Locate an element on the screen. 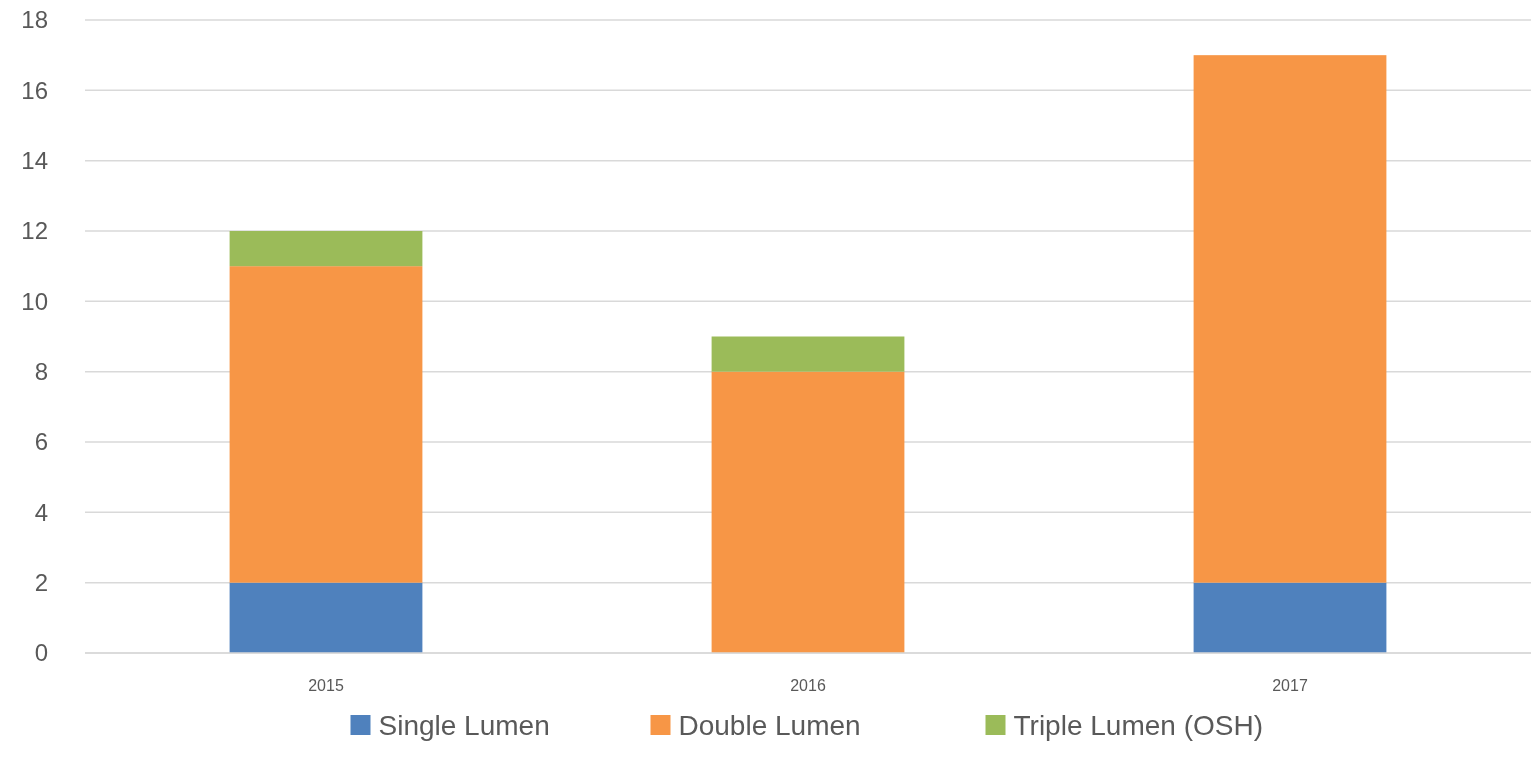 The image size is (1531, 763). x-tick-label: 2016 is located at coordinates (808, 685).